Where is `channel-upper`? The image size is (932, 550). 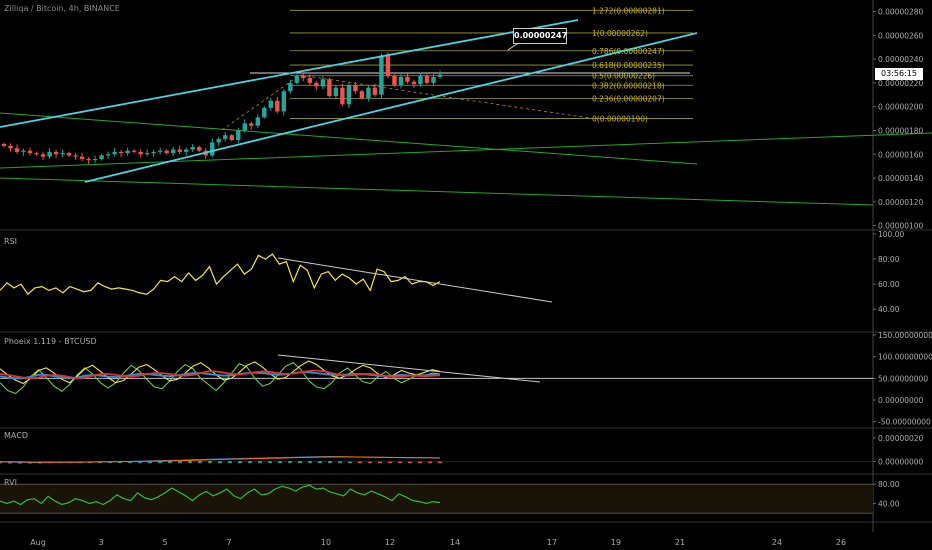 channel-upper is located at coordinates (289, 73).